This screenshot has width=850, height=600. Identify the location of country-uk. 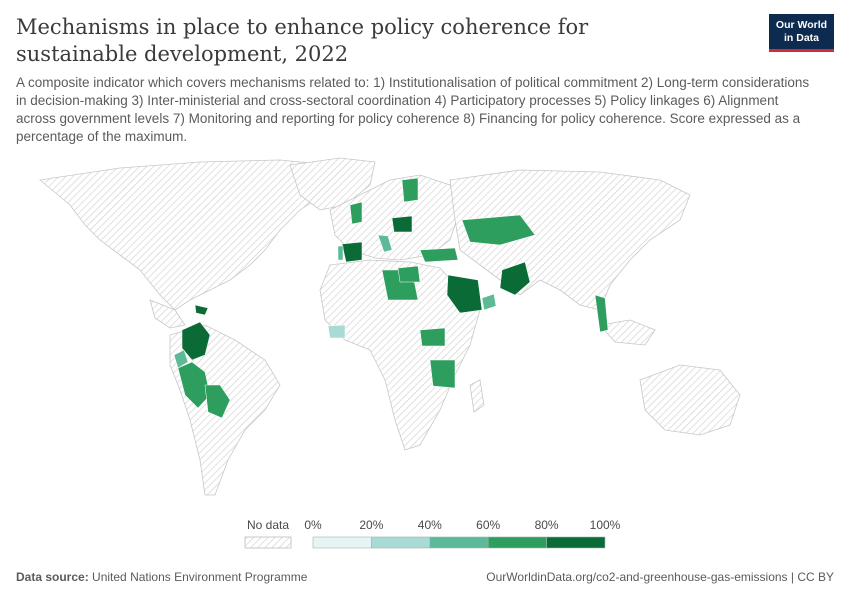
(356, 213).